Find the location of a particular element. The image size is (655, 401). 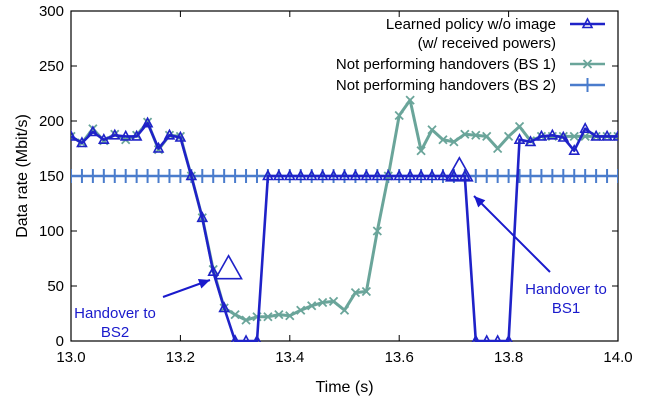

x-tick-label: 13.4 is located at coordinates (289, 357).